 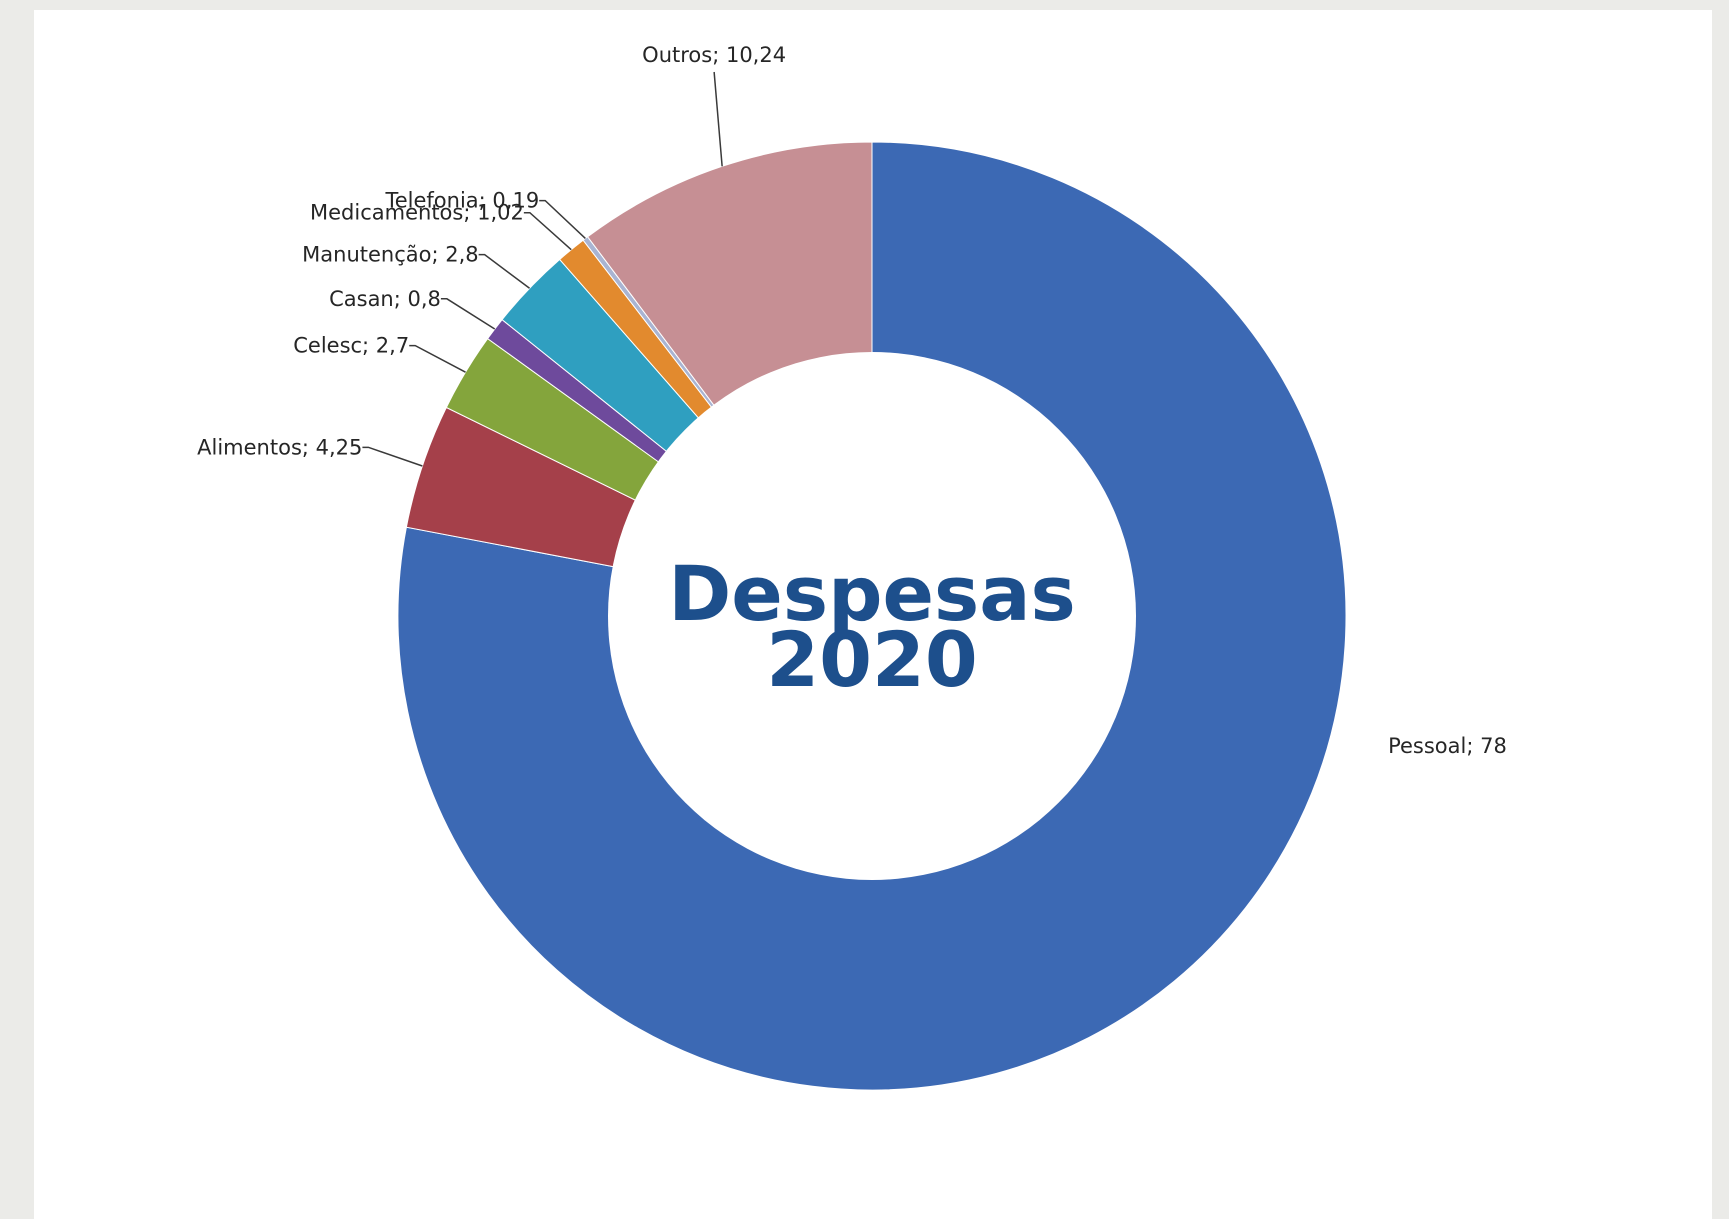 What do you see at coordinates (351, 346) in the screenshot?
I see `label-celesc: Celesc; 2,7` at bounding box center [351, 346].